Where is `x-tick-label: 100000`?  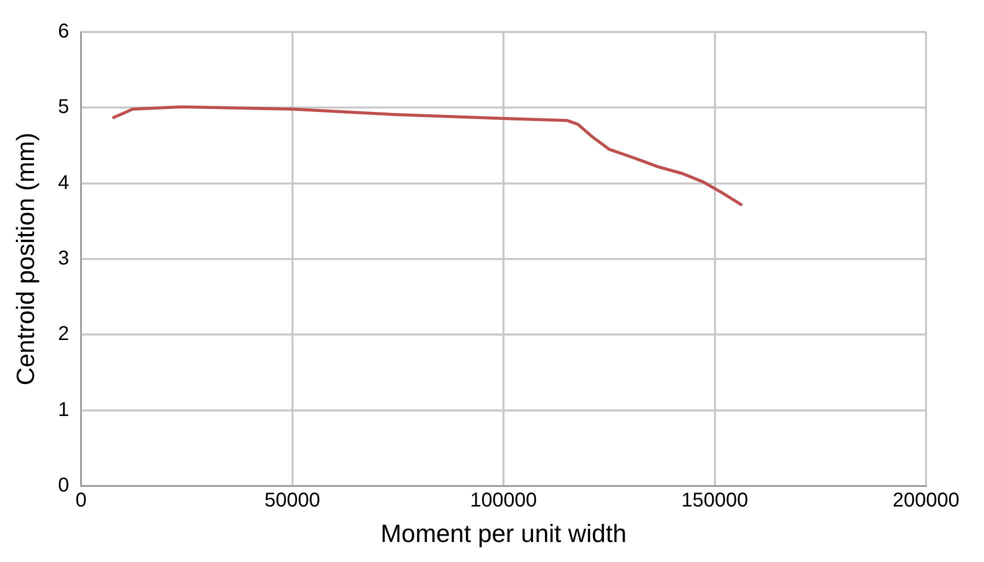 x-tick-label: 100000 is located at coordinates (503, 501).